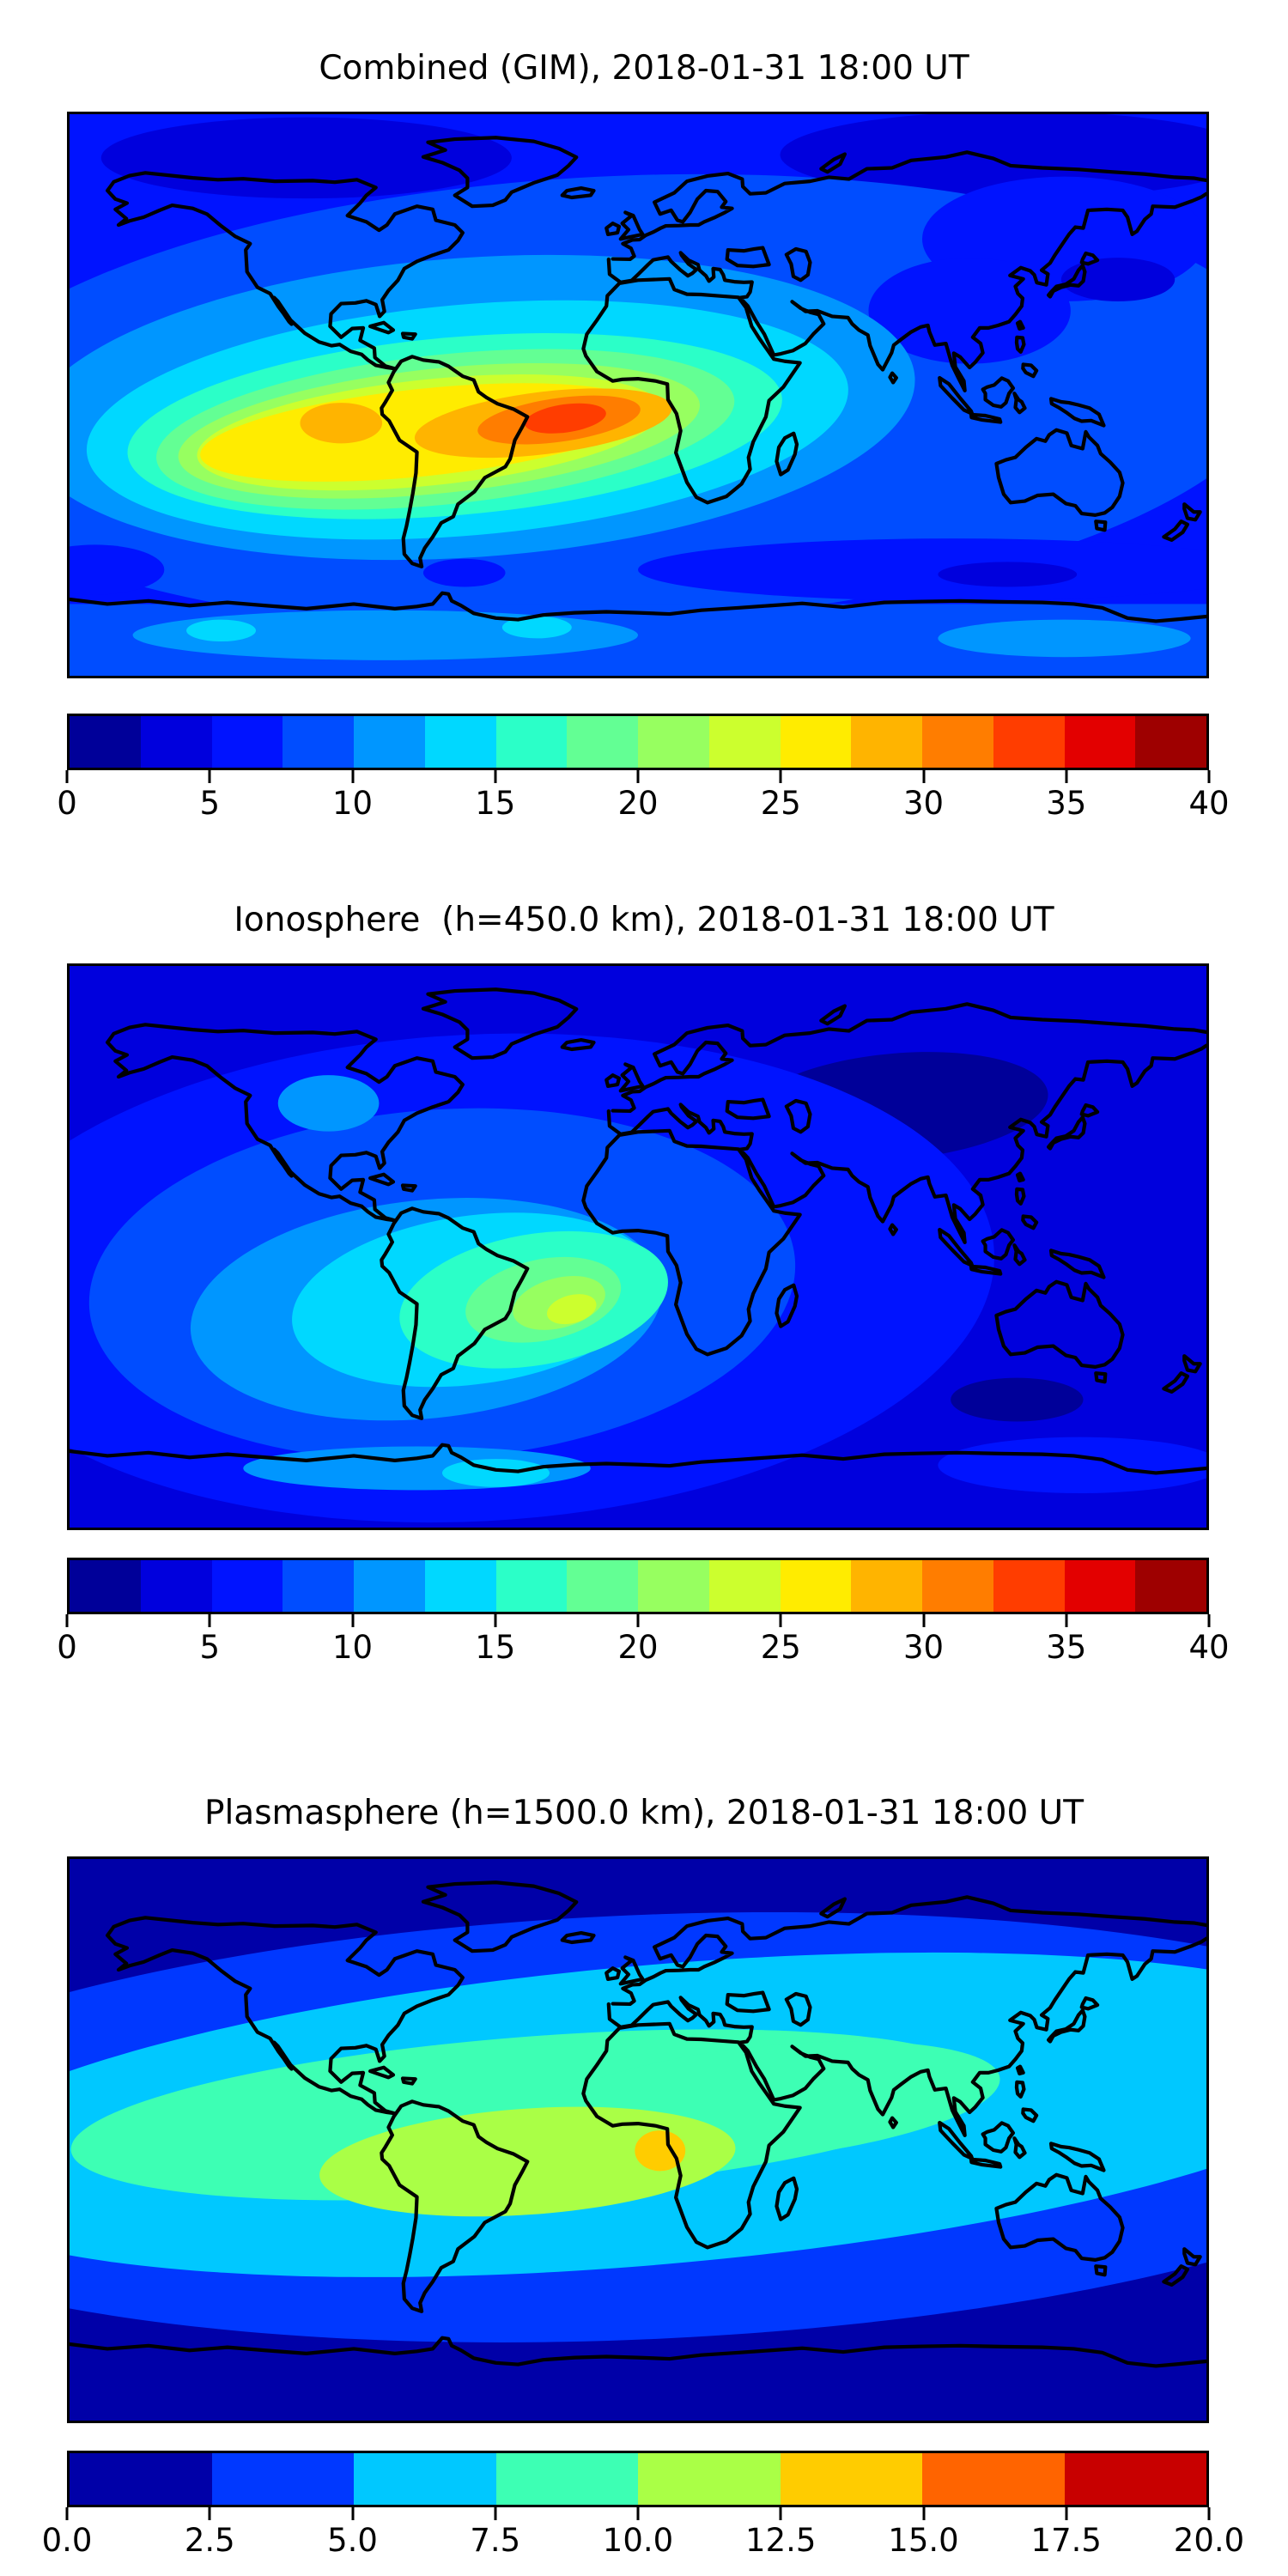 The height and width of the screenshot is (2576, 1288). I want to click on colorbar-combined-gim, so click(638, 742).